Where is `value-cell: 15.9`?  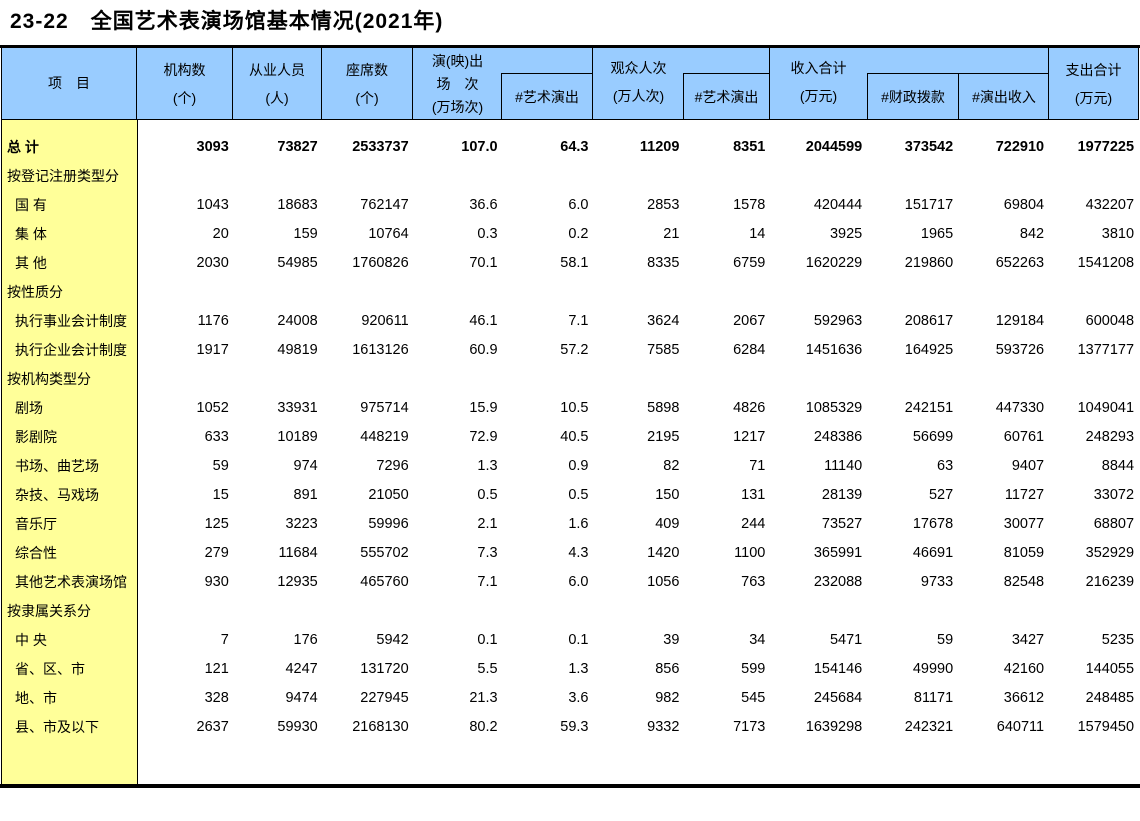 value-cell: 15.9 is located at coordinates (483, 408).